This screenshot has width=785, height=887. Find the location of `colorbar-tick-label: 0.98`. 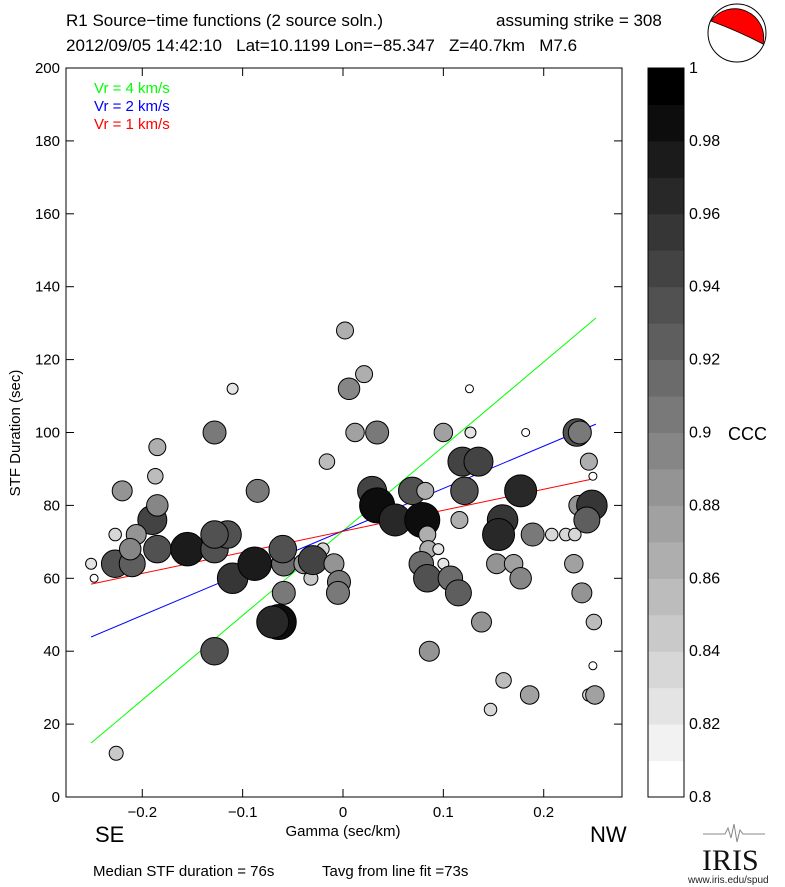

colorbar-tick-label: 0.98 is located at coordinates (704, 141).